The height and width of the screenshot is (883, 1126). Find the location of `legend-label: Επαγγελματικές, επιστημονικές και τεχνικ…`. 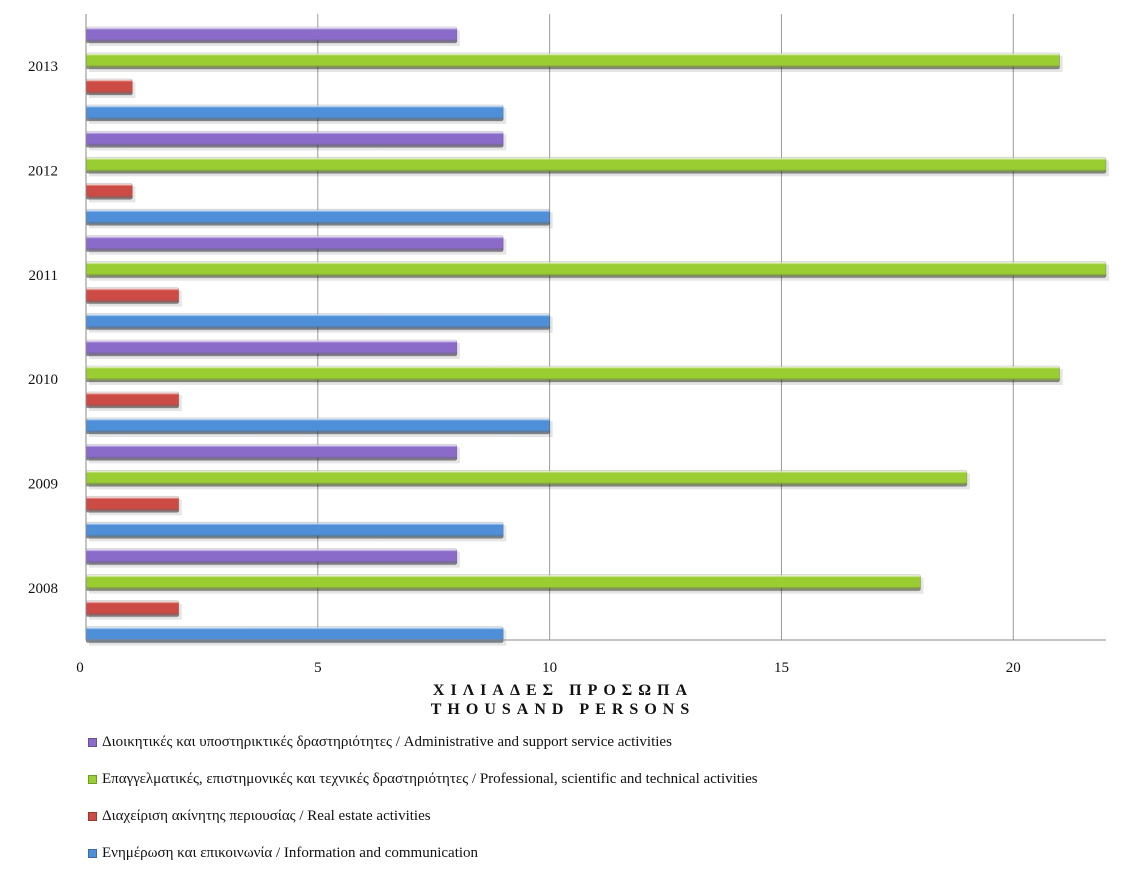

legend-label: Επαγγελματικές, επιστημονικές και τεχνικ… is located at coordinates (430, 779).